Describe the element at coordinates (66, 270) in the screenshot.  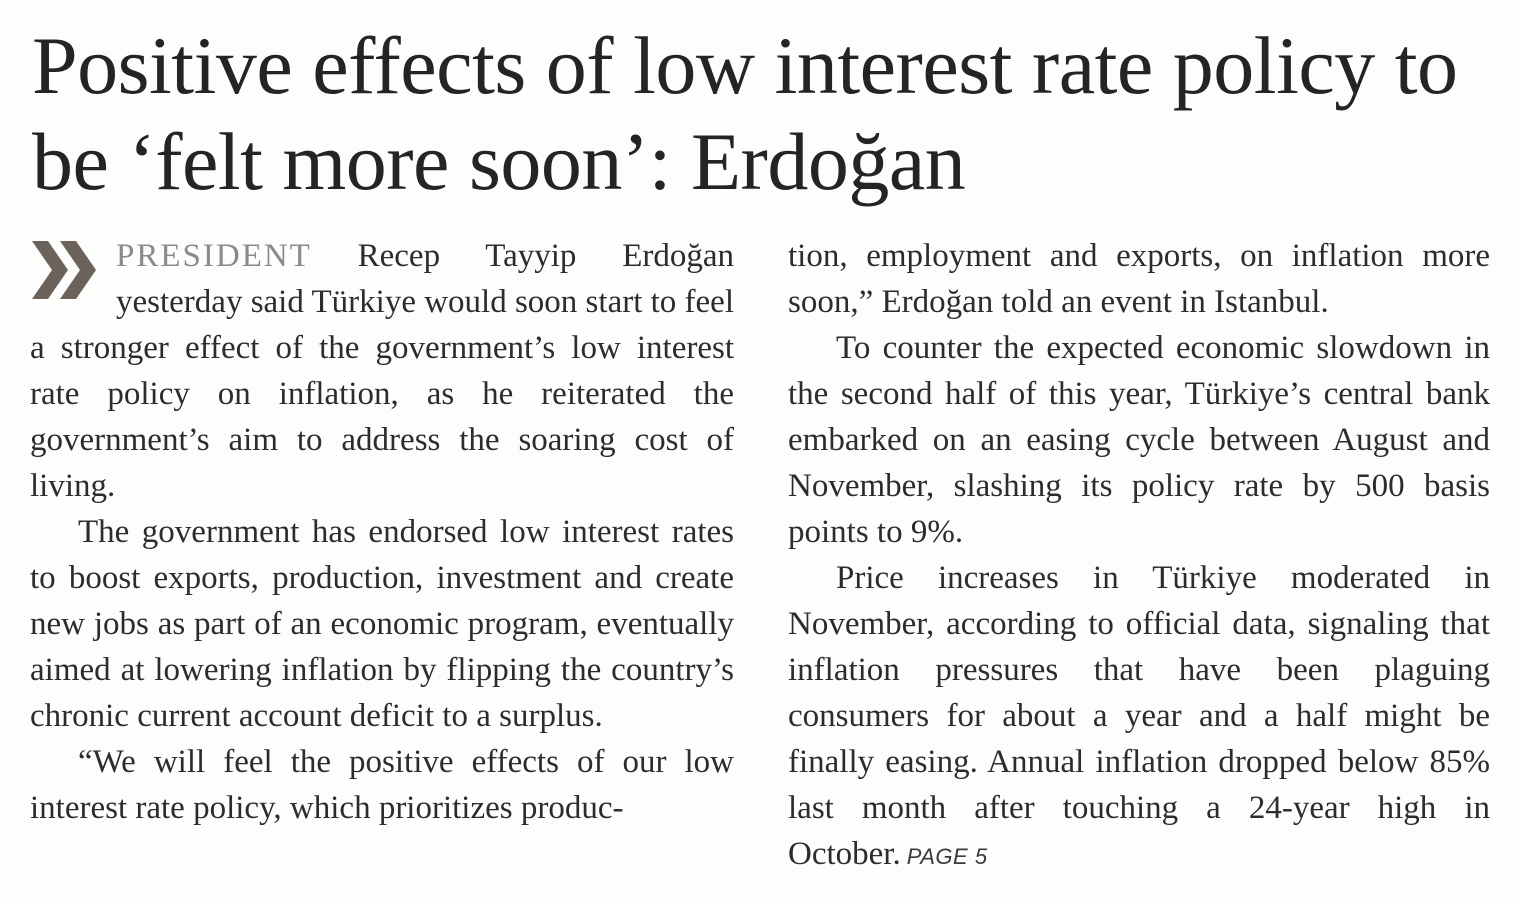
I see `double-chevron-right-icon` at that location.